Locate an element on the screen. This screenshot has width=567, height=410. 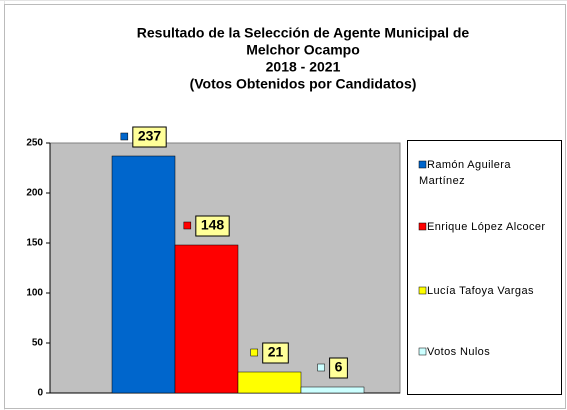
data-label-text: 237 is located at coordinates (150, 136).